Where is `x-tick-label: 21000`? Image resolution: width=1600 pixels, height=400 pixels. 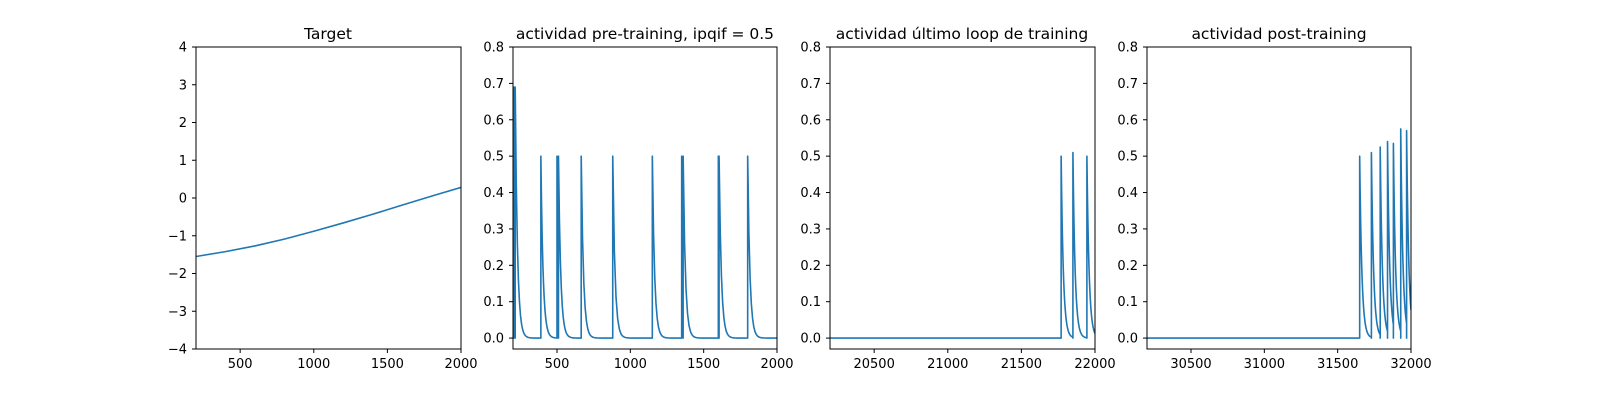
x-tick-label: 21000 is located at coordinates (947, 364).